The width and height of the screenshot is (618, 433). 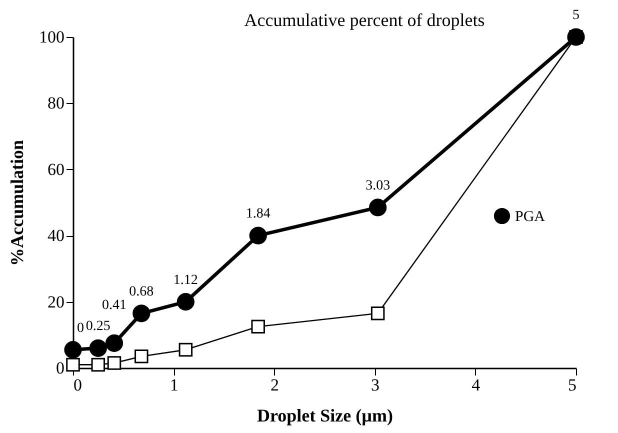 I want to click on annotation: 0.25, so click(x=98, y=326).